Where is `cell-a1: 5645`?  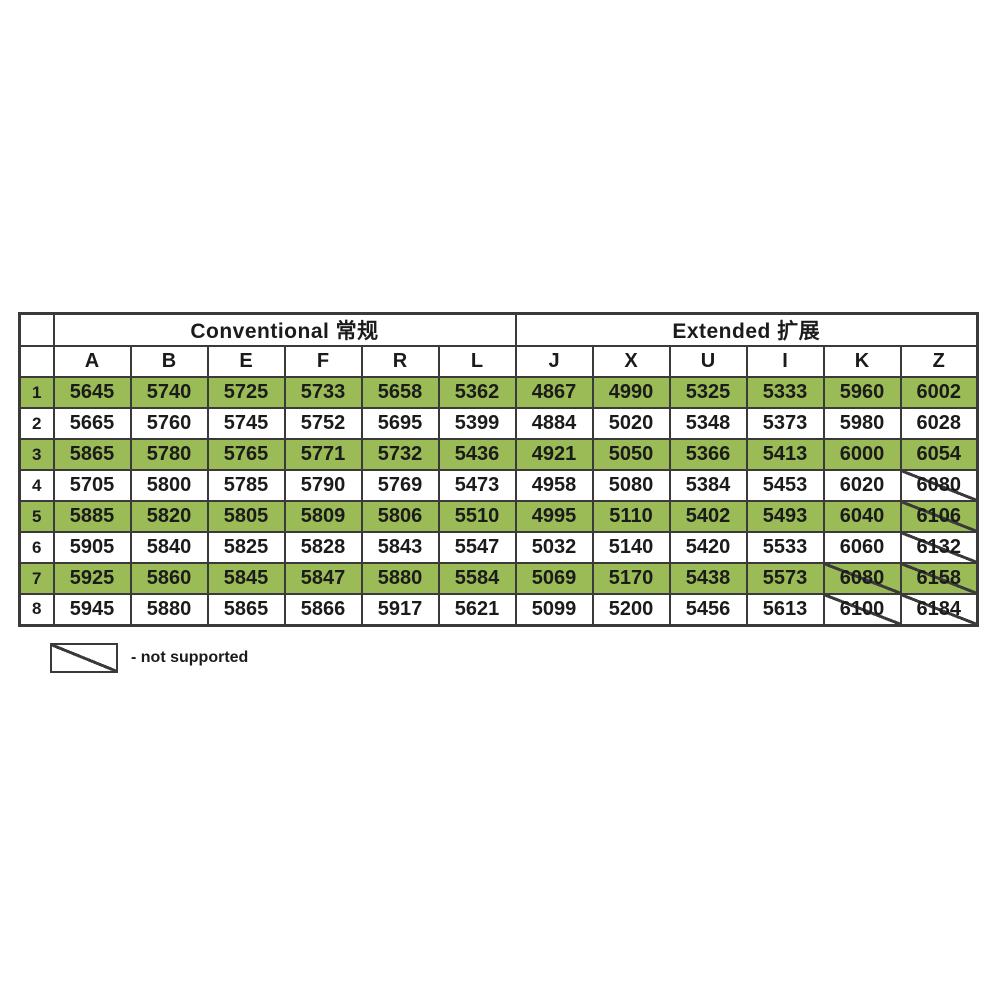
cell-a1: 5645 is located at coordinates (92, 392).